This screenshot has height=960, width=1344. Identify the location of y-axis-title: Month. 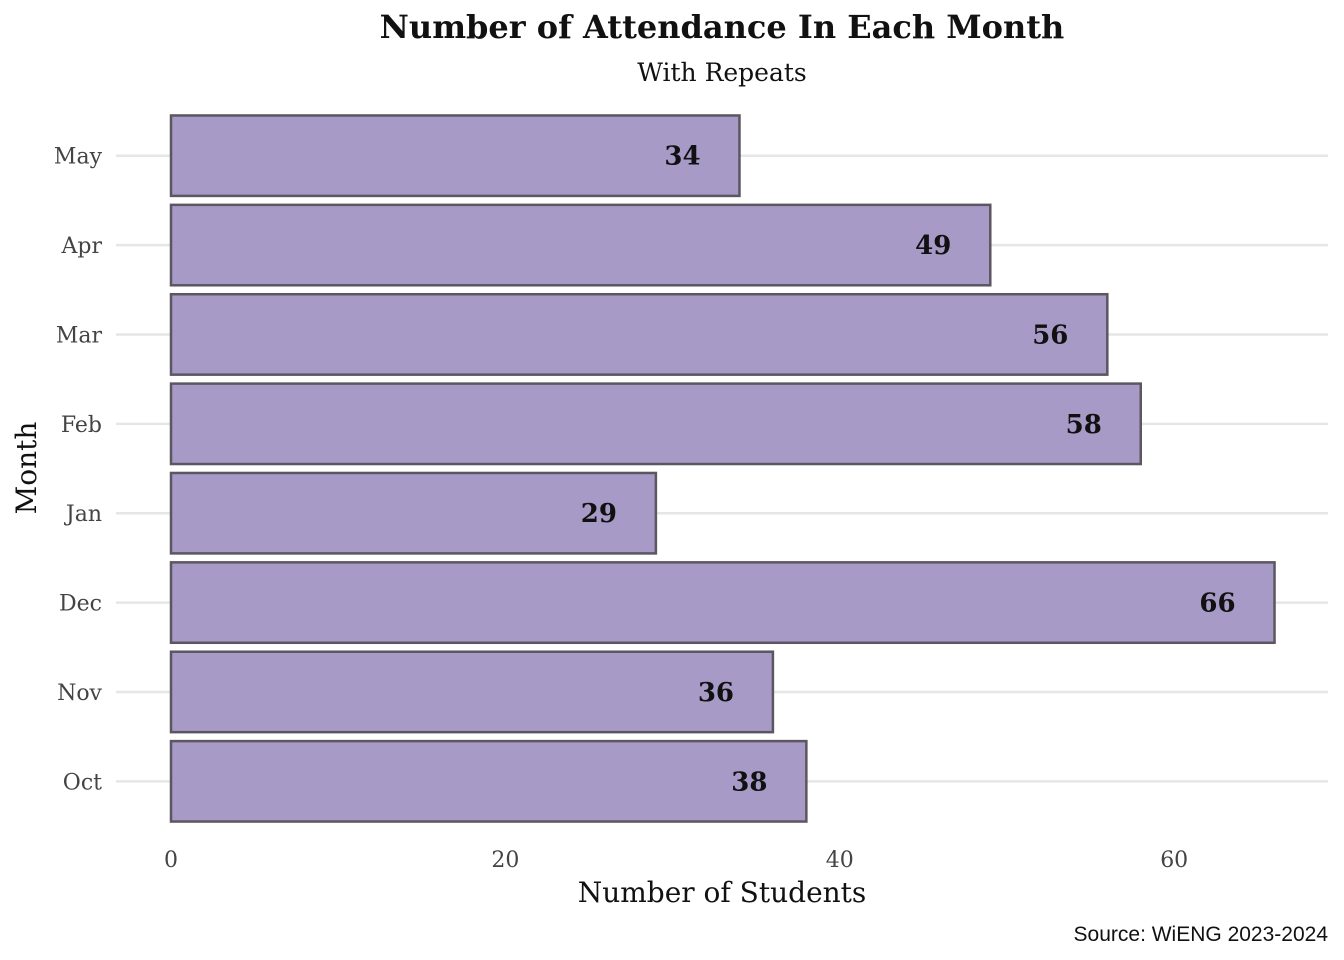
(26, 468).